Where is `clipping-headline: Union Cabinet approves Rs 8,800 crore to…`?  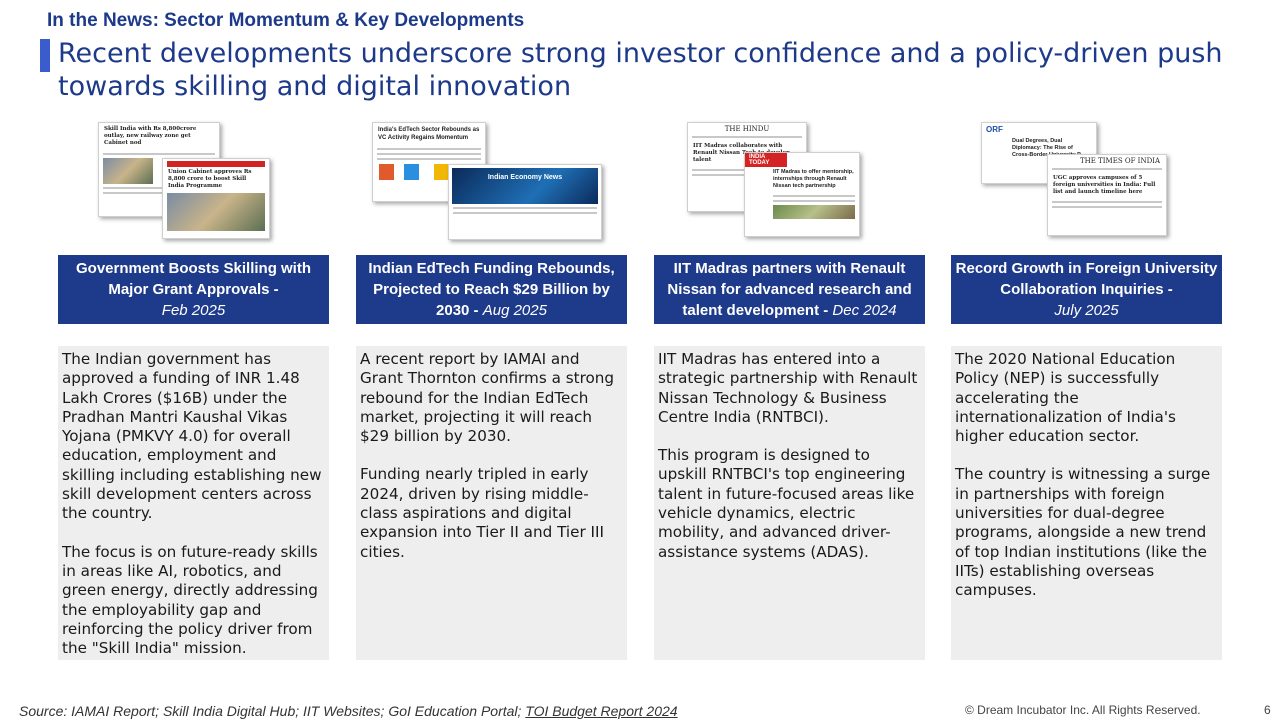
clipping-headline: Union Cabinet approves Rs 8,800 crore to… is located at coordinates (210, 179).